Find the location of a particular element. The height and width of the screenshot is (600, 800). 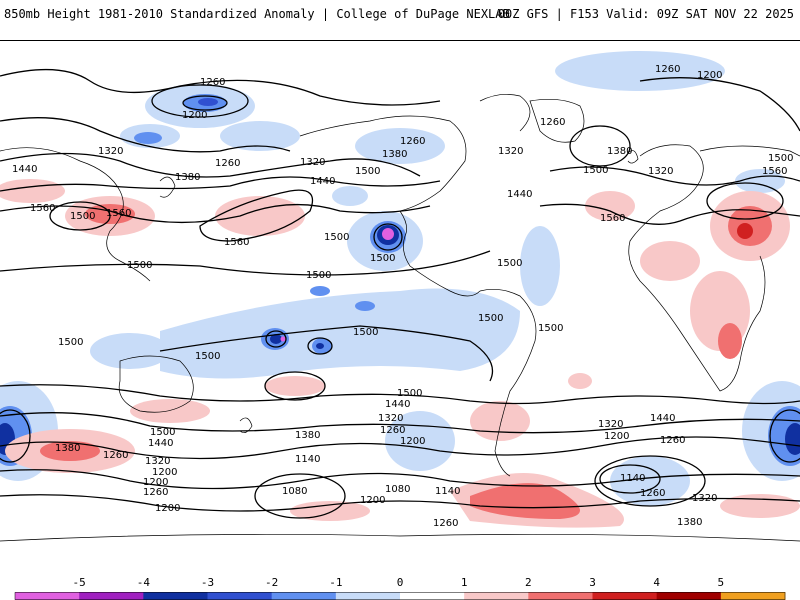

colorbar-tick-label: -3 is located at coordinates (207, 582).